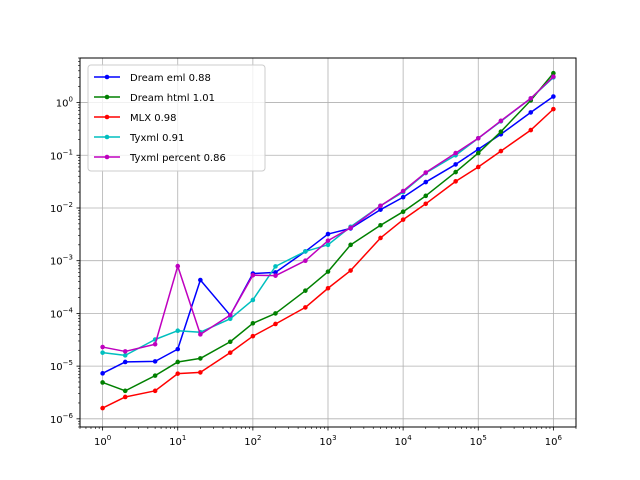  I want to click on y-tick-label: 10⁻⁵, so click(61, 366).